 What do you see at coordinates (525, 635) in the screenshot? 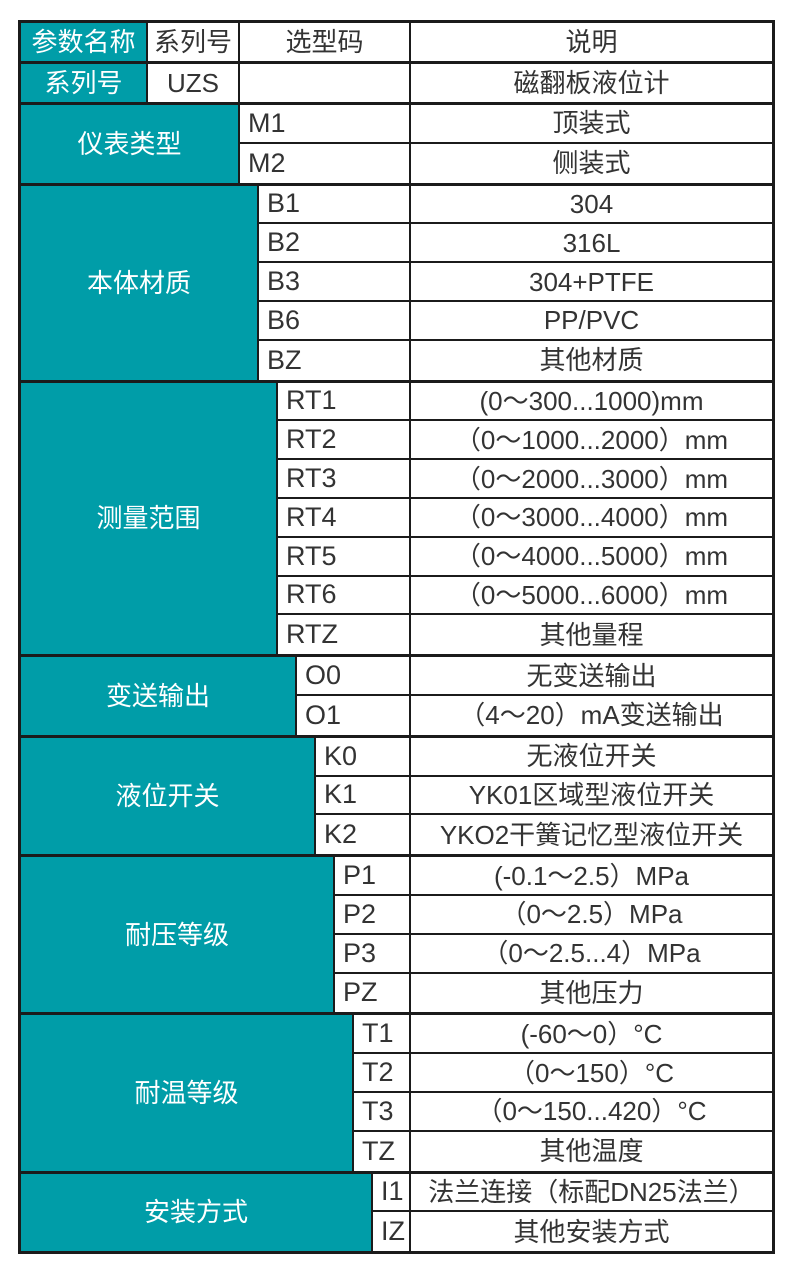
I see `option-row: RTZ 其他量程` at bounding box center [525, 635].